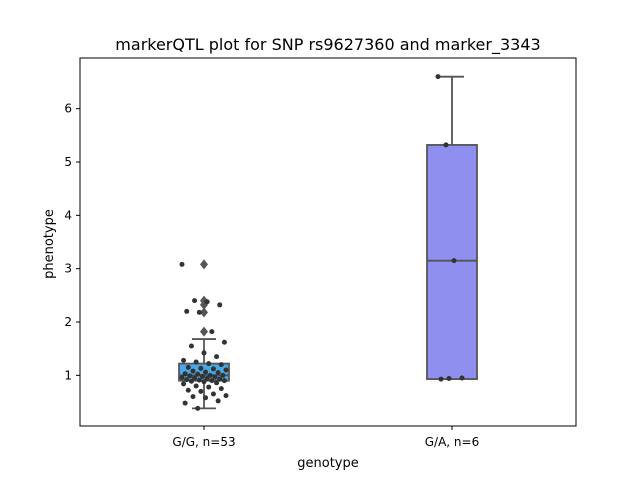 The width and height of the screenshot is (640, 480). Describe the element at coordinates (72, 242) in the screenshot. I see `y-axis: 1 2 3 4 5 6` at that location.